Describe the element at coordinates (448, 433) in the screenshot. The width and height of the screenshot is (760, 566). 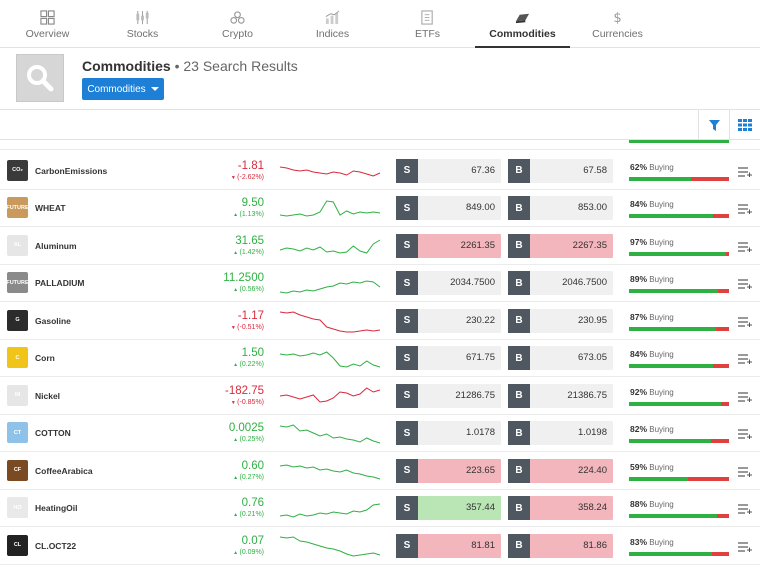
I see `sell-button: S 1.0178` at that location.